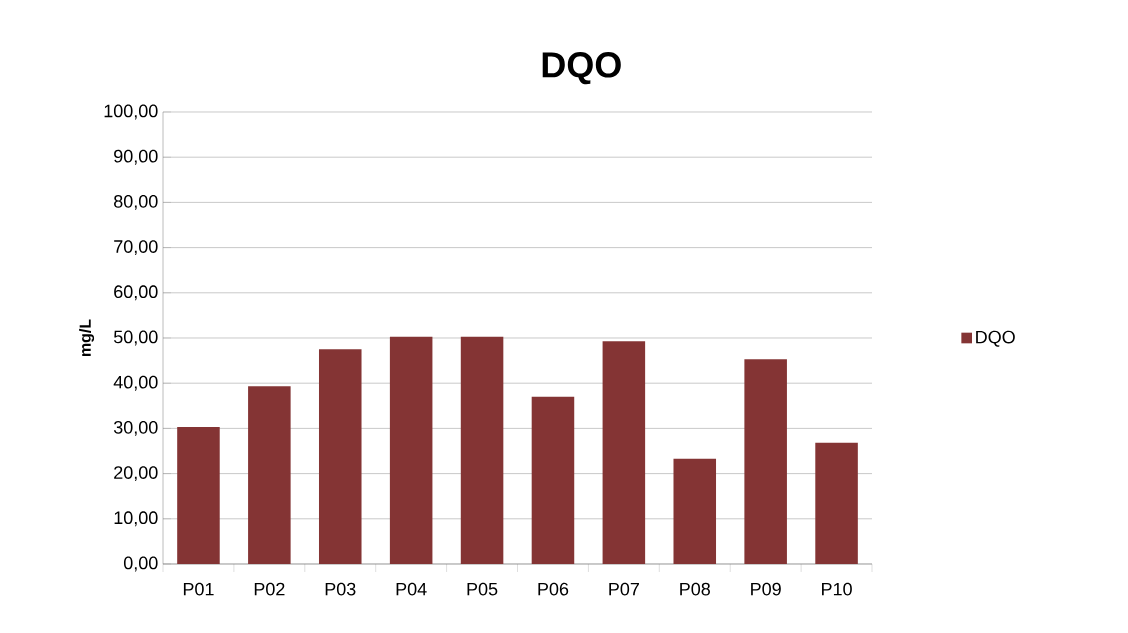  I want to click on x-tick-label: P10, so click(837, 589).